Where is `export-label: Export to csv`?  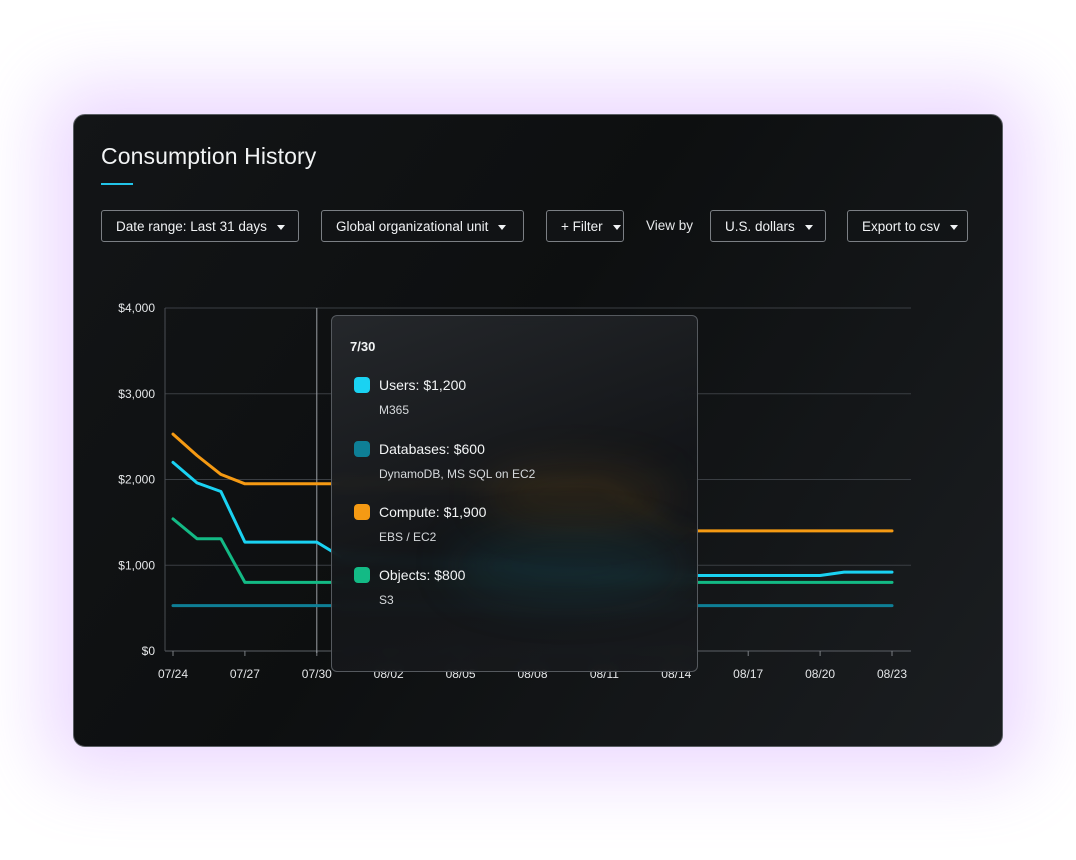
export-label: Export to csv is located at coordinates (901, 226).